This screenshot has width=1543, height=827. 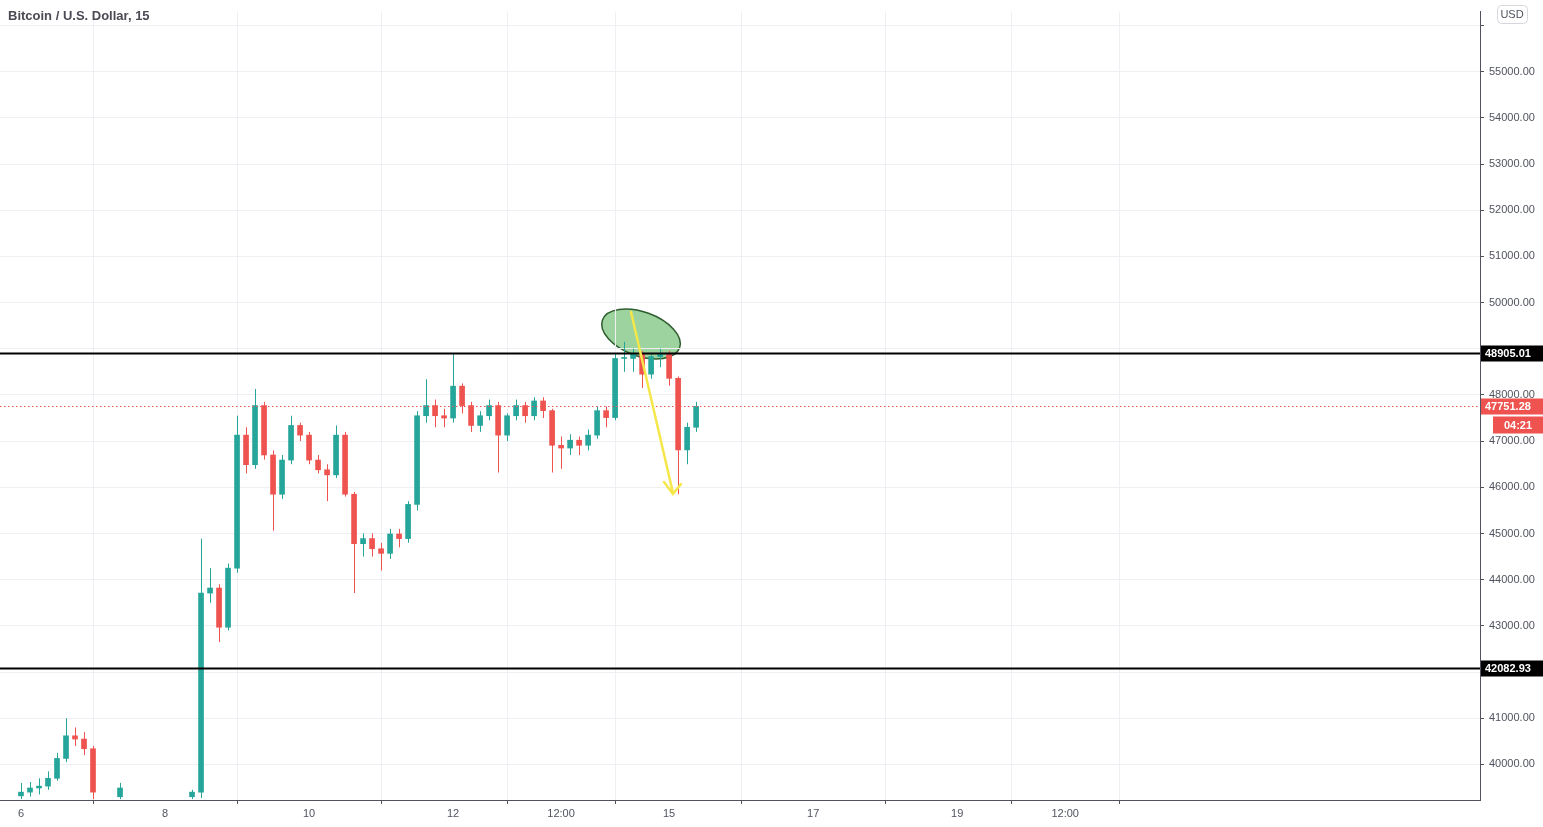 I want to click on y-tick-label: 40000.00, so click(x=1512, y=763).